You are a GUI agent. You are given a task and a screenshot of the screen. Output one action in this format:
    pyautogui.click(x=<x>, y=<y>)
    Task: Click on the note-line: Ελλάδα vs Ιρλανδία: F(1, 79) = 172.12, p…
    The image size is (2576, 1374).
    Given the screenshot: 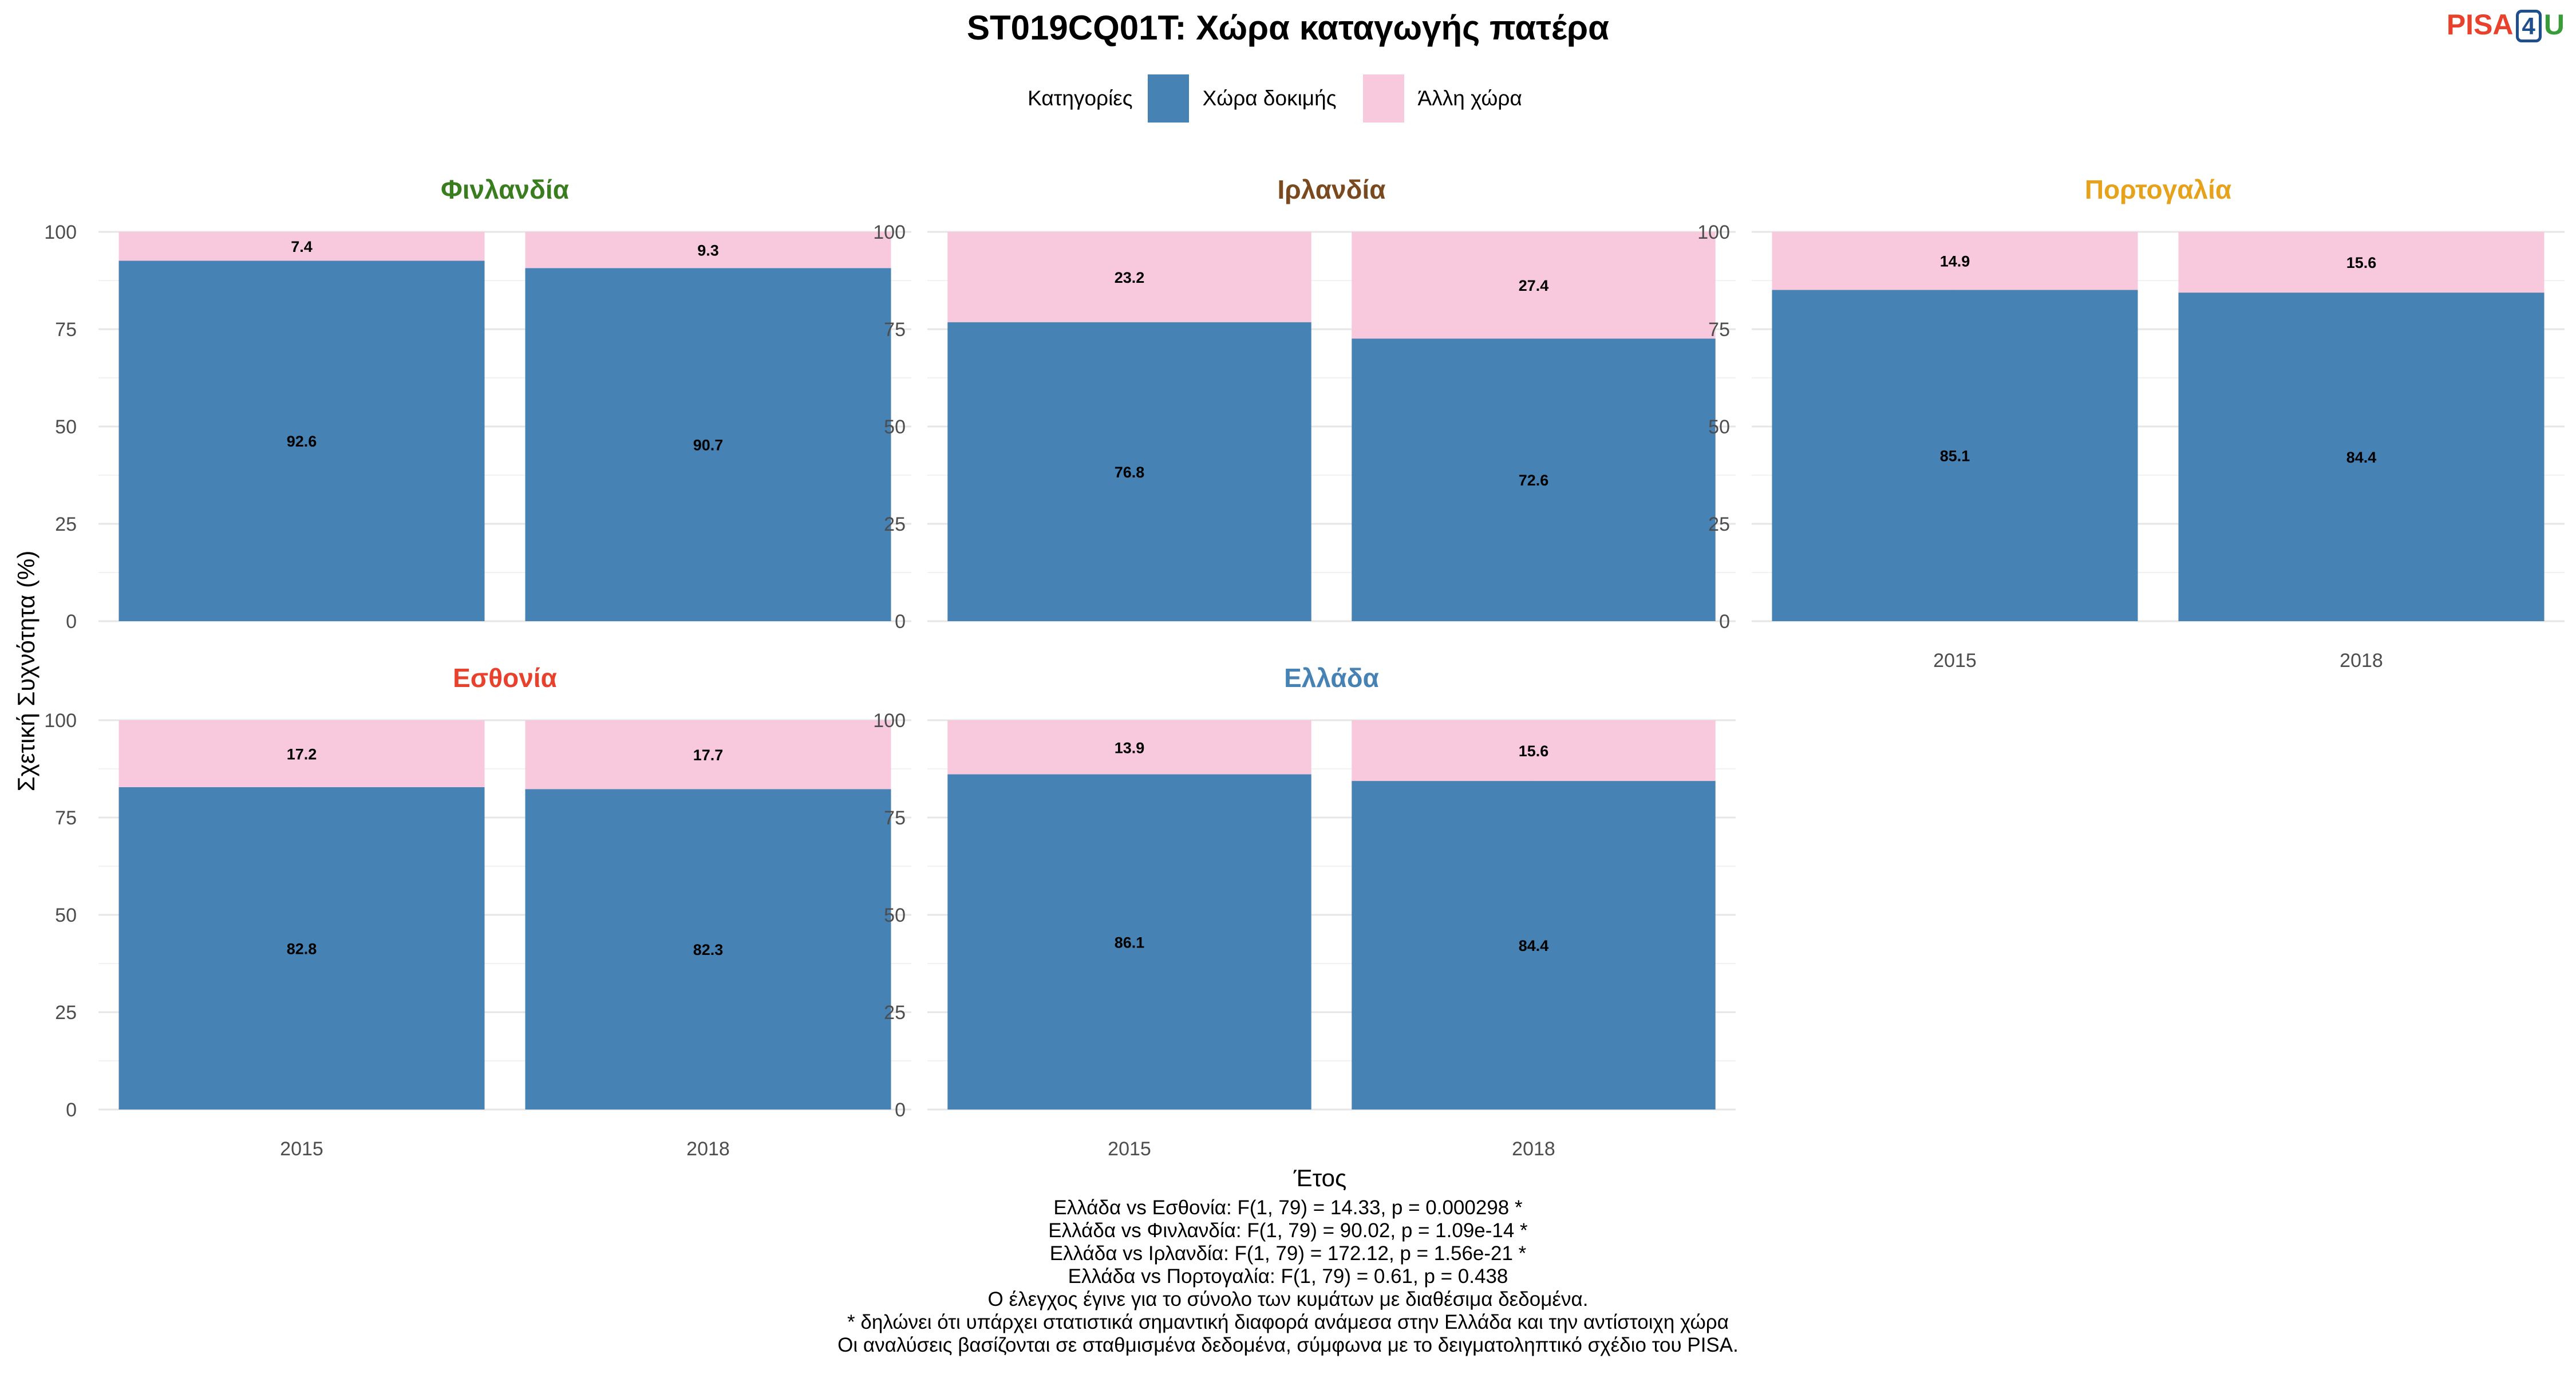 What is the action you would take?
    pyautogui.click(x=1288, y=1253)
    